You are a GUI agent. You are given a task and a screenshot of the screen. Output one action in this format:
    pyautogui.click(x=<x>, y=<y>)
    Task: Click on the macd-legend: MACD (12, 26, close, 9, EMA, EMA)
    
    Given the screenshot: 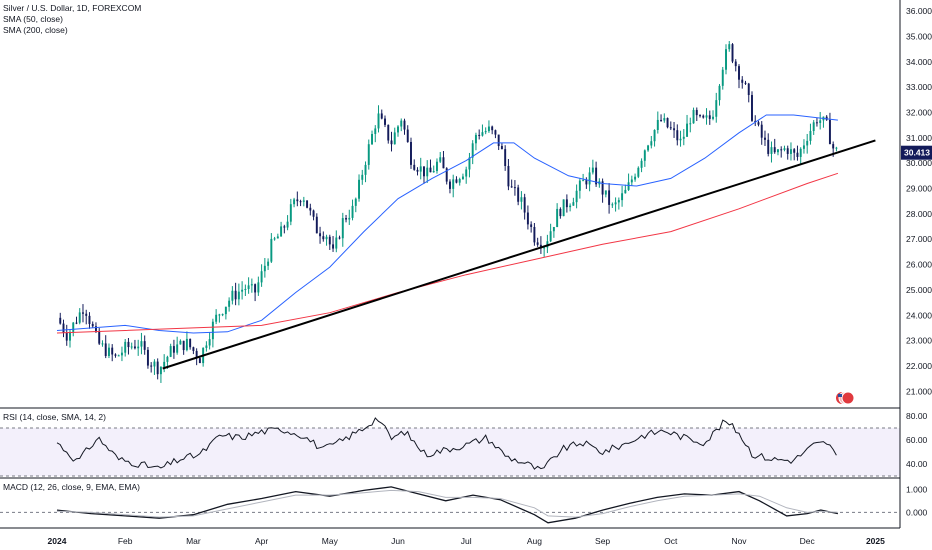 What is the action you would take?
    pyautogui.click(x=71, y=487)
    